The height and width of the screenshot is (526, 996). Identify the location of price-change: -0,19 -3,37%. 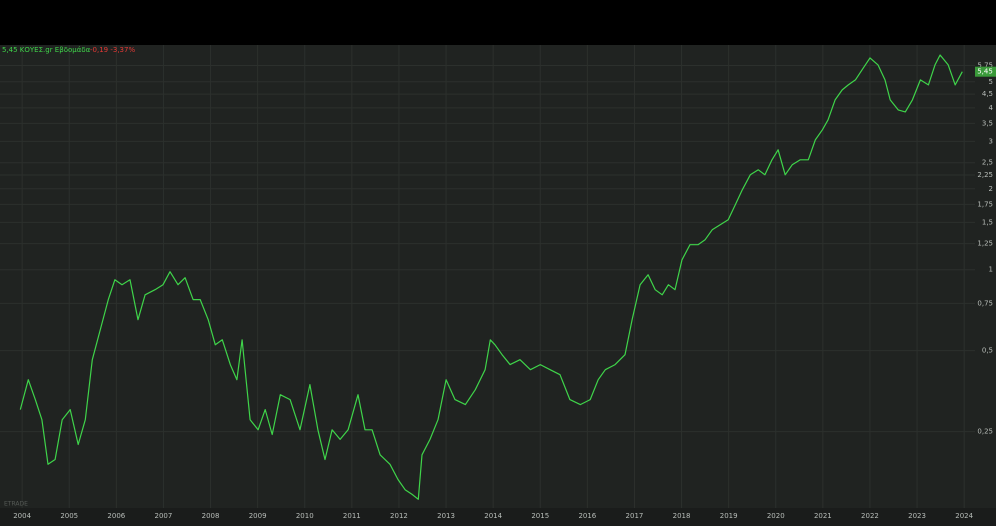
(112, 50).